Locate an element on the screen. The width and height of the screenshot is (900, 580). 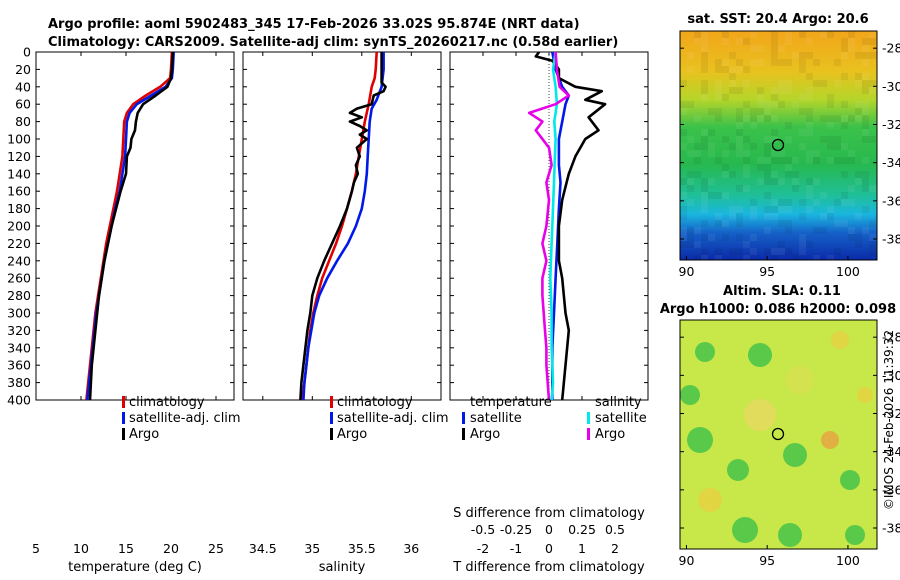
depth-tick-label: 140 is located at coordinates (19, 173).